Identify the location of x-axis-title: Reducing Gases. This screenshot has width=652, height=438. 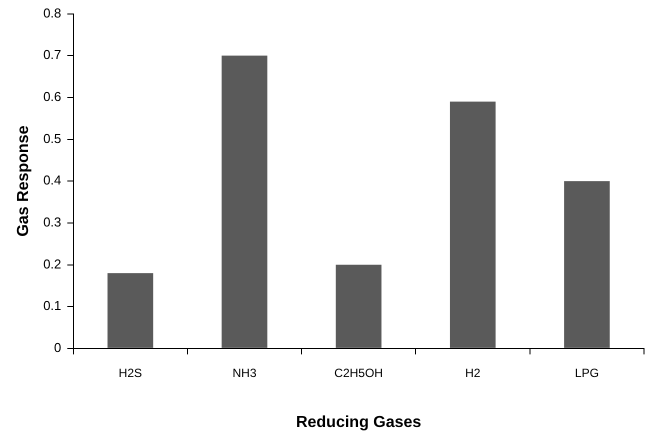
(359, 422).